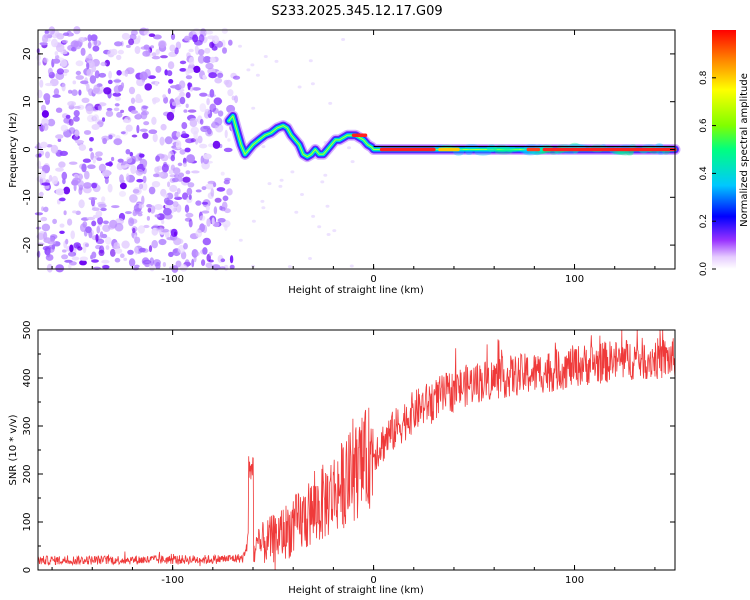  What do you see at coordinates (452, 136) in the screenshot?
I see `spectrogram-ridge-layer` at bounding box center [452, 136].